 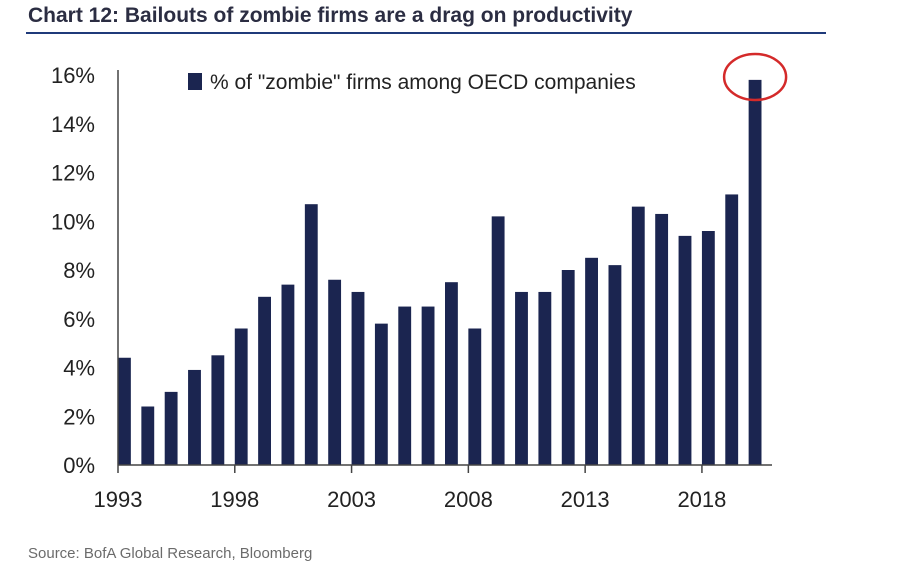 What do you see at coordinates (638, 336) in the screenshot?
I see `bar-2015` at bounding box center [638, 336].